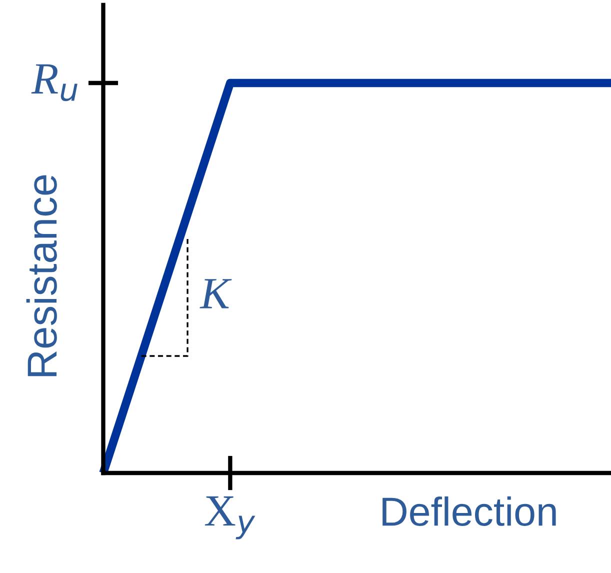 The width and height of the screenshot is (611, 573). What do you see at coordinates (469, 511) in the screenshot?
I see `x-axis-title: Deflection` at bounding box center [469, 511].